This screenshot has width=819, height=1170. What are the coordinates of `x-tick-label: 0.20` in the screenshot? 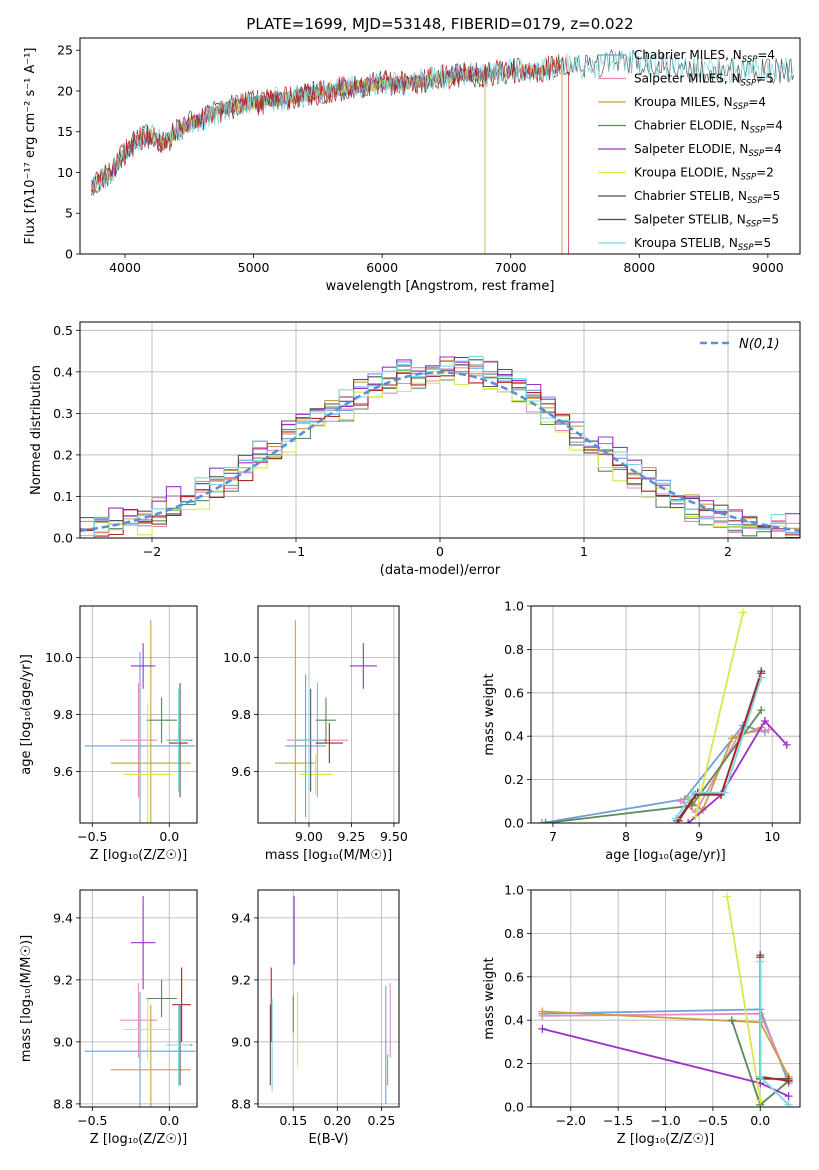 It's located at (337, 1120).